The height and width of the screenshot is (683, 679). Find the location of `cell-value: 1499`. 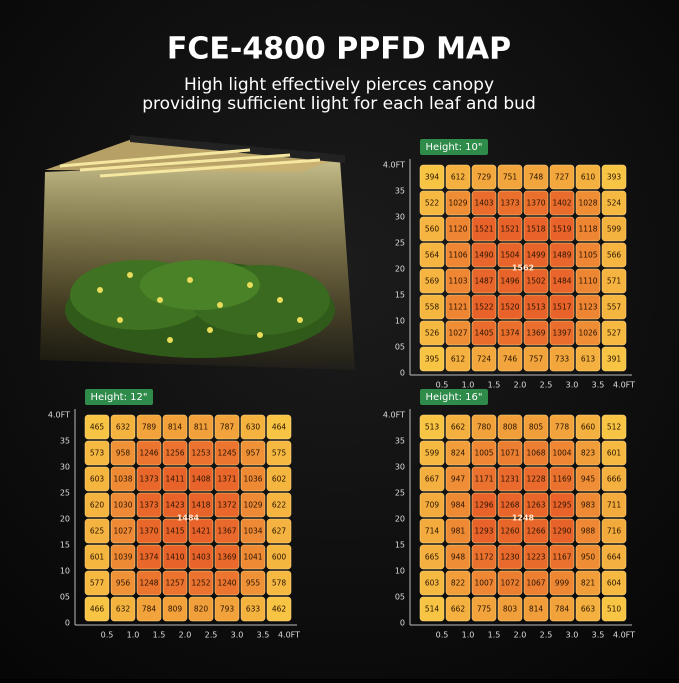

cell-value: 1499 is located at coordinates (535, 255).